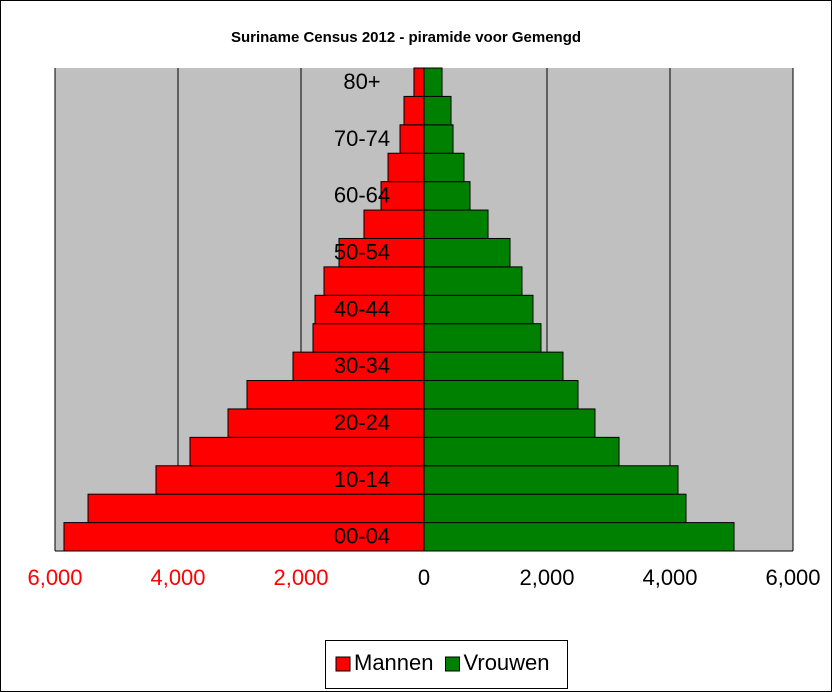  I want to click on category-label: 80+, so click(361, 81).